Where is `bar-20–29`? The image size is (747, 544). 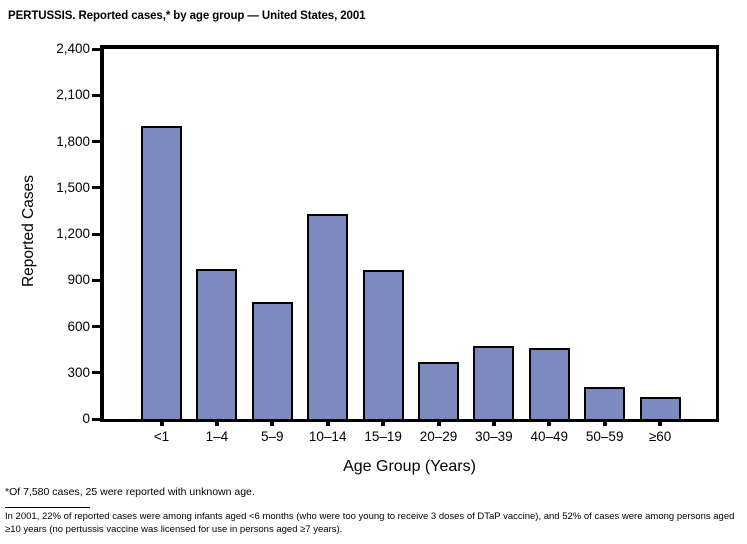 bar-20–29 is located at coordinates (438, 390).